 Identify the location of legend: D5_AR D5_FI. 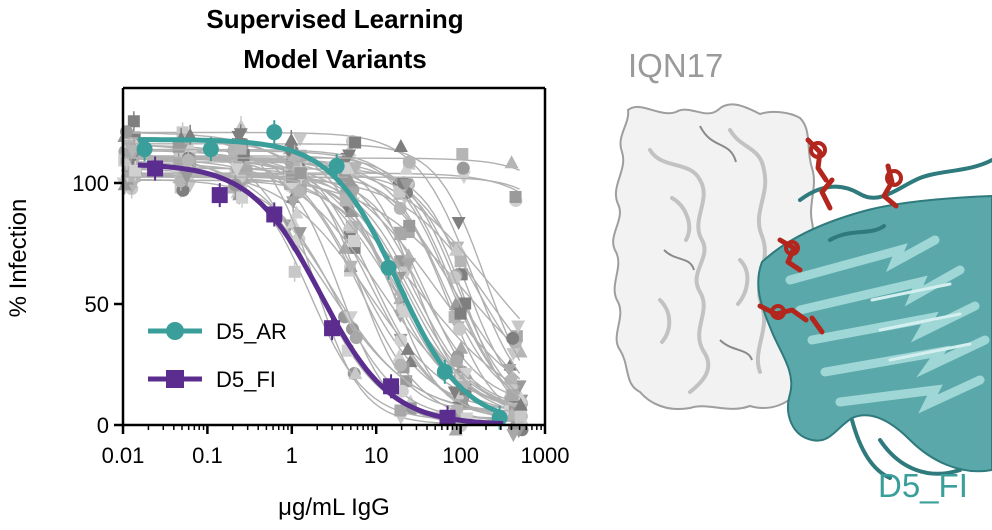
(217, 355).